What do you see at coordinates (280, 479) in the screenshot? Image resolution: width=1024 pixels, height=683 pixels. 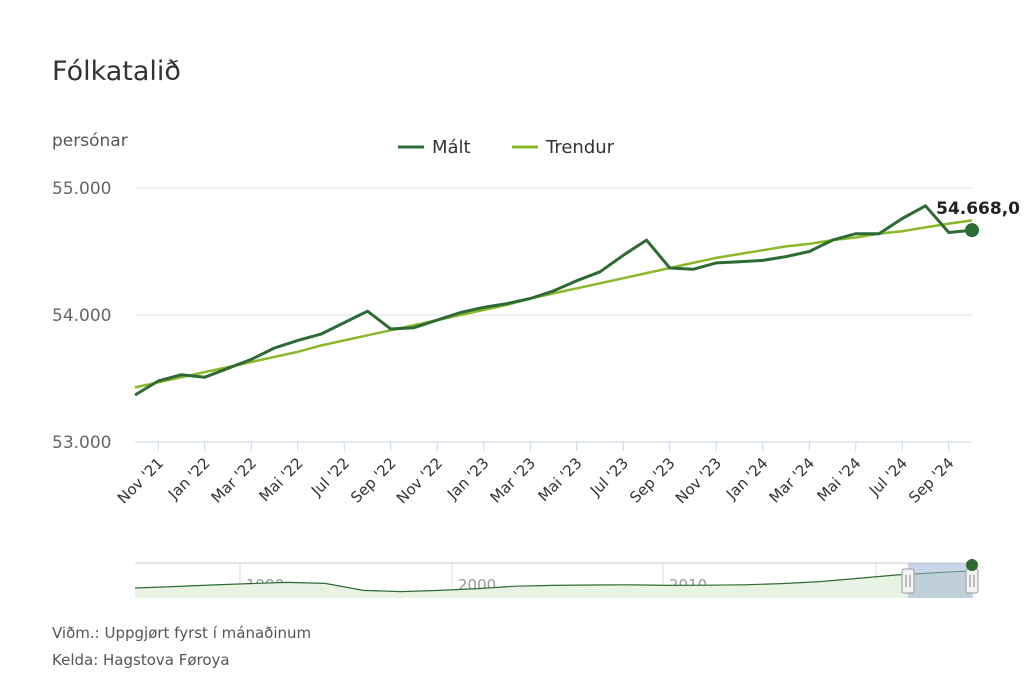 I see `x-tick-label-3: Mai '22` at bounding box center [280, 479].